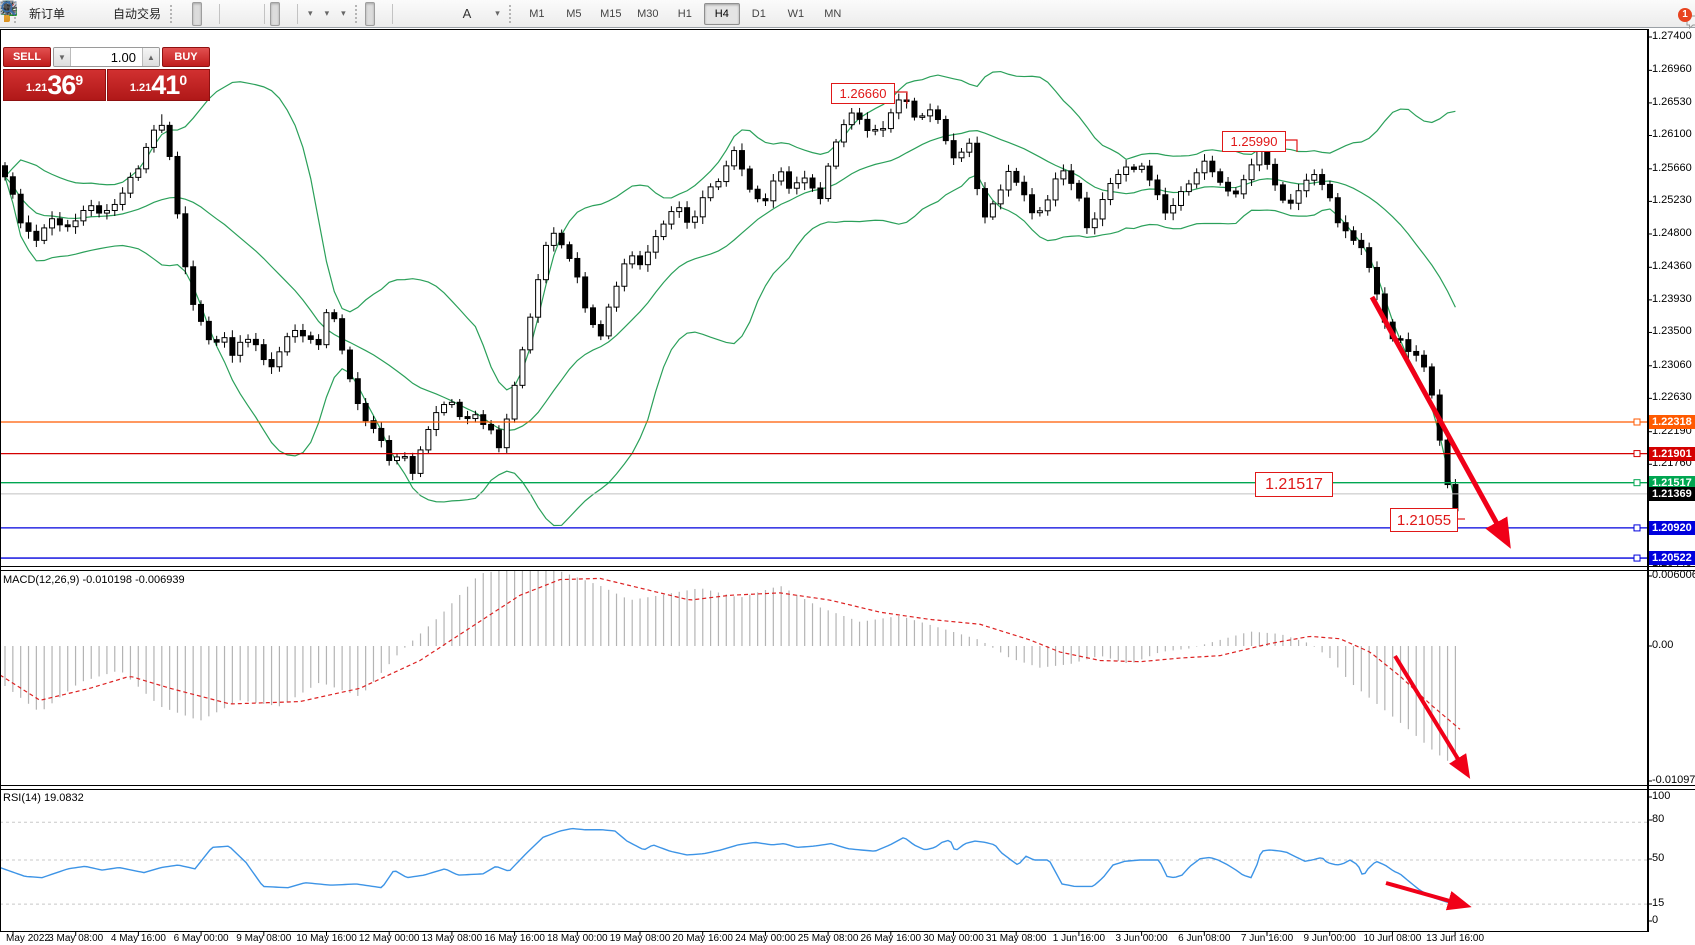  Describe the element at coordinates (1424, 520) in the screenshot. I see `price-callout-1.21055: 1.21055` at that location.